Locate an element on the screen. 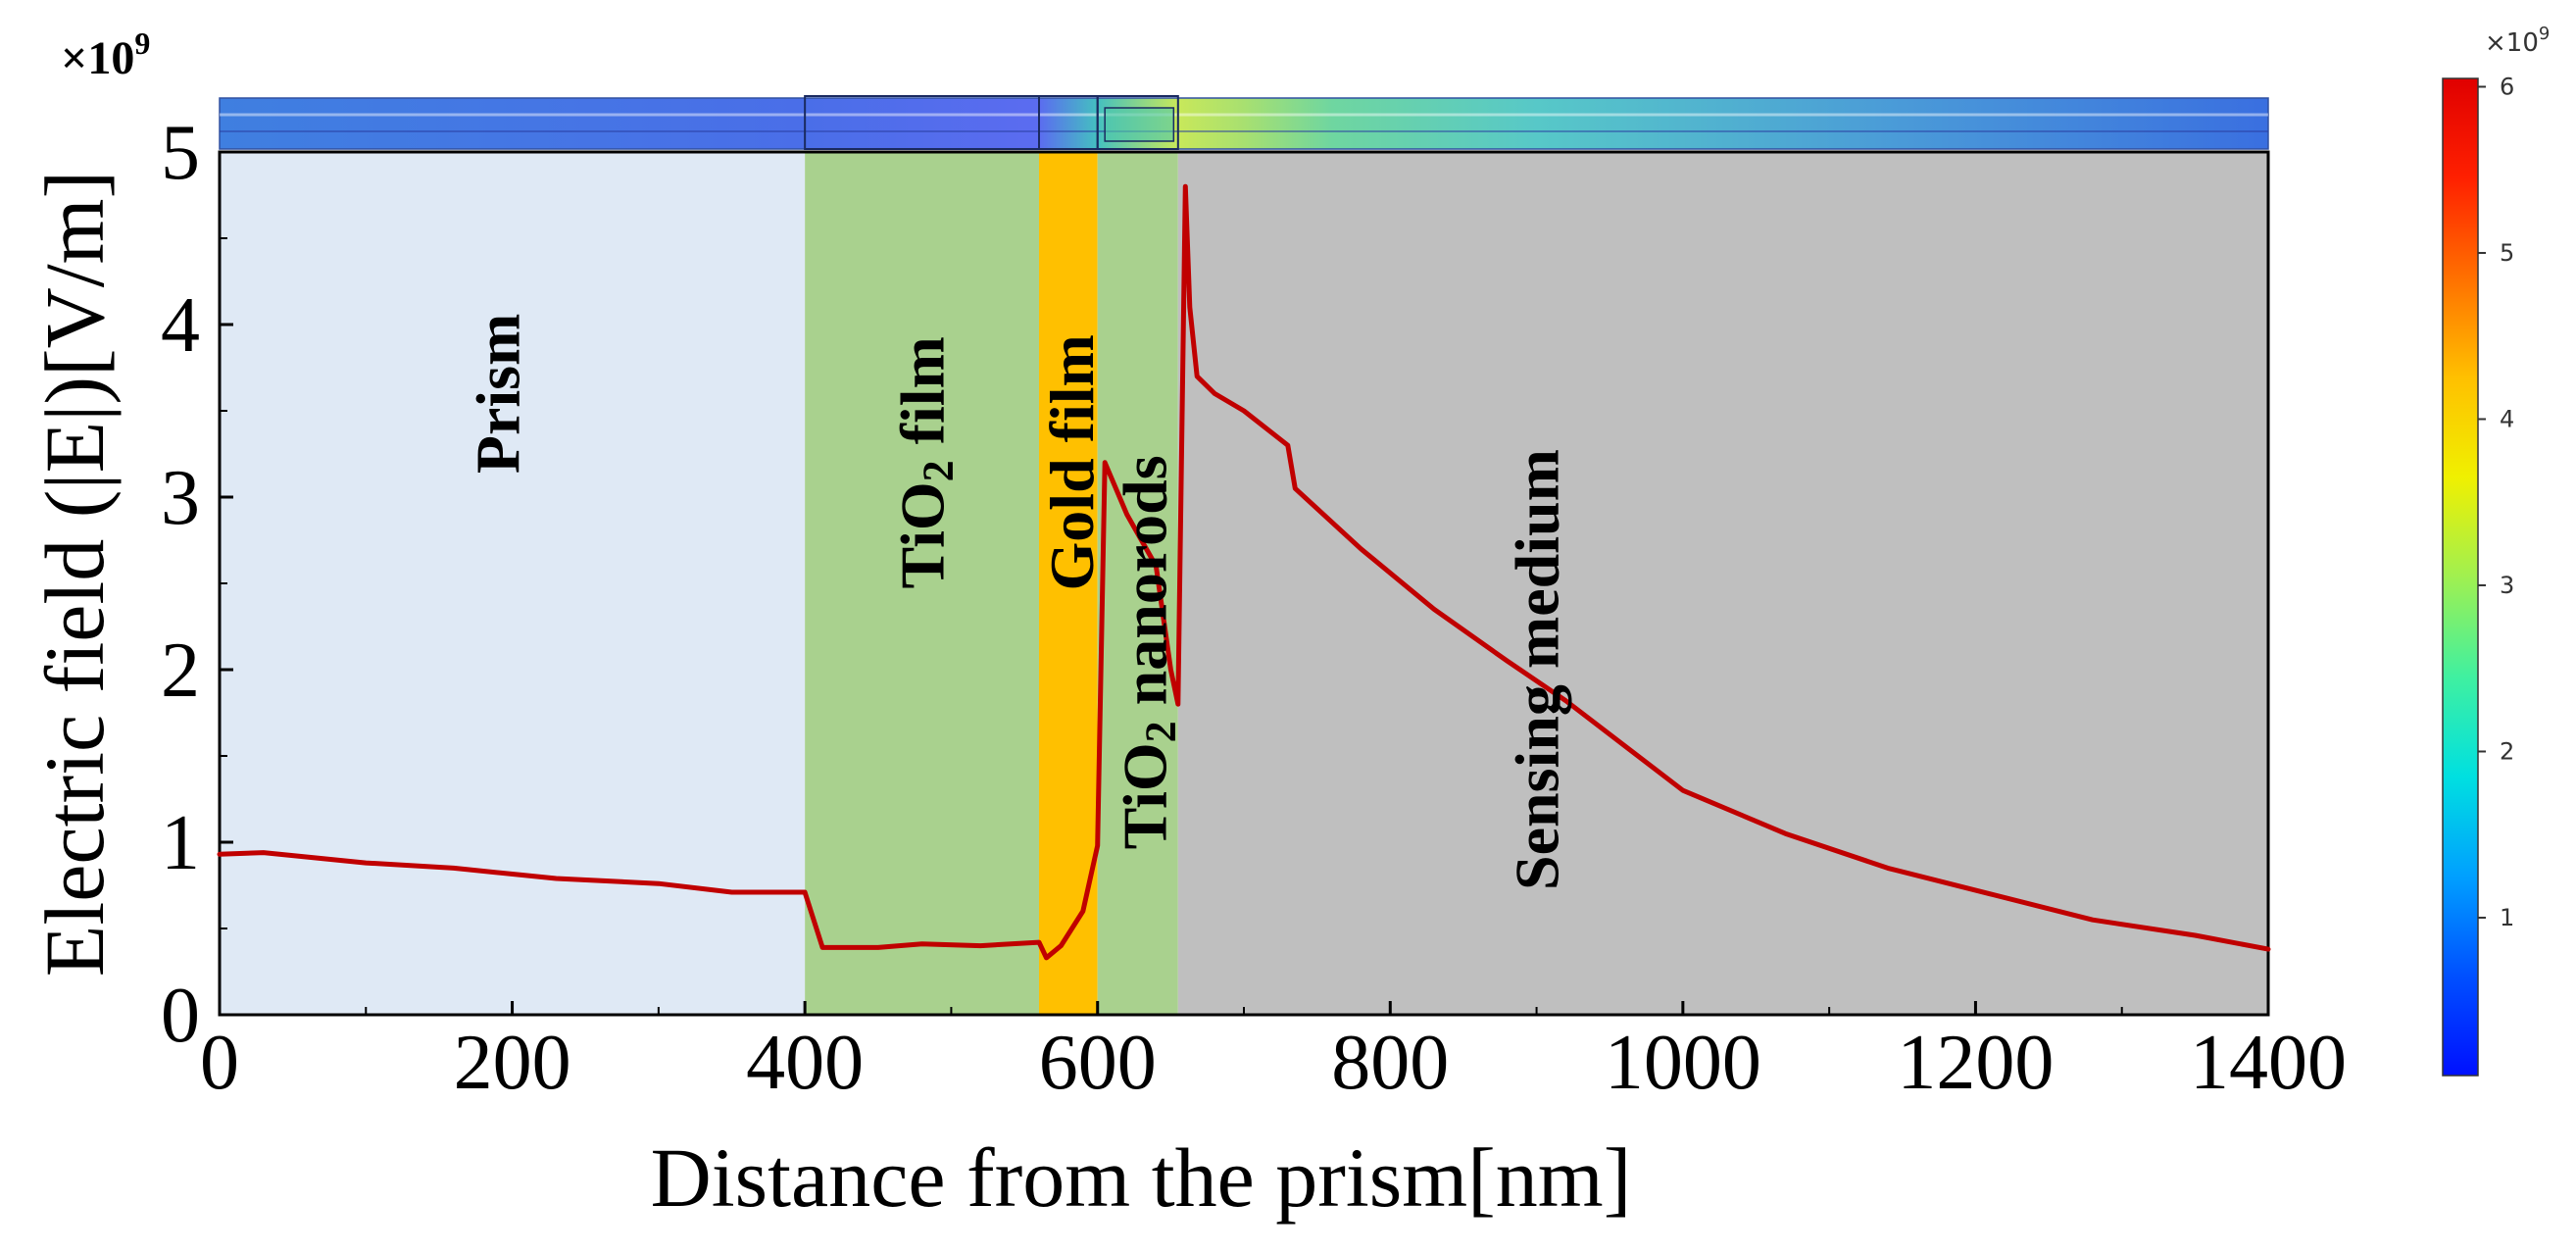  x-axis-label: Distance from the prism[nm] is located at coordinates (1141, 1177).